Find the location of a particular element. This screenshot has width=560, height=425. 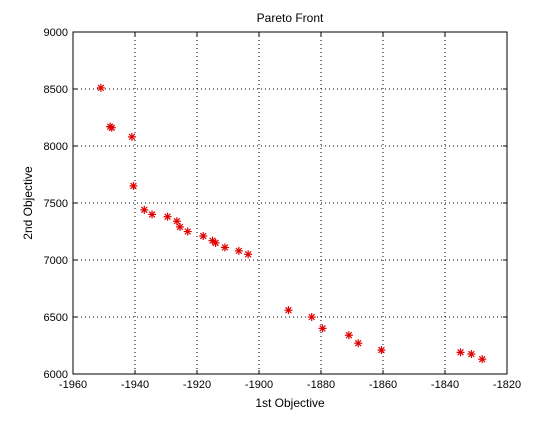

x-axis-label: 1st Objective is located at coordinates (290, 403).